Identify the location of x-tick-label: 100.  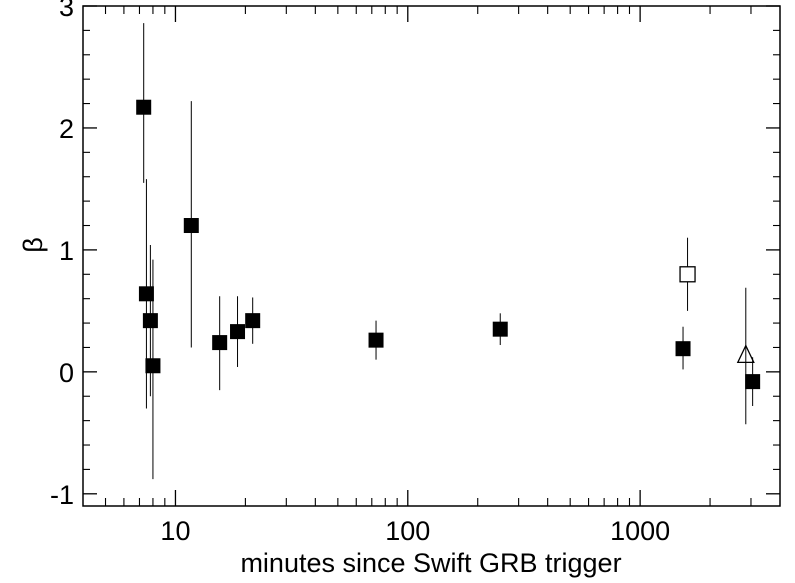
(407, 531).